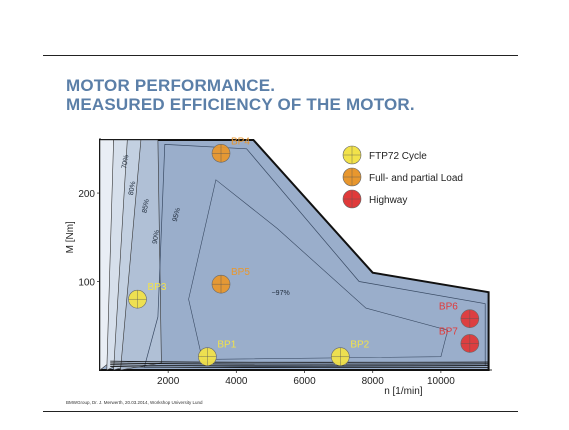 This screenshot has height=430, width=569. I want to click on operating-point-label: BP5, so click(240, 272).